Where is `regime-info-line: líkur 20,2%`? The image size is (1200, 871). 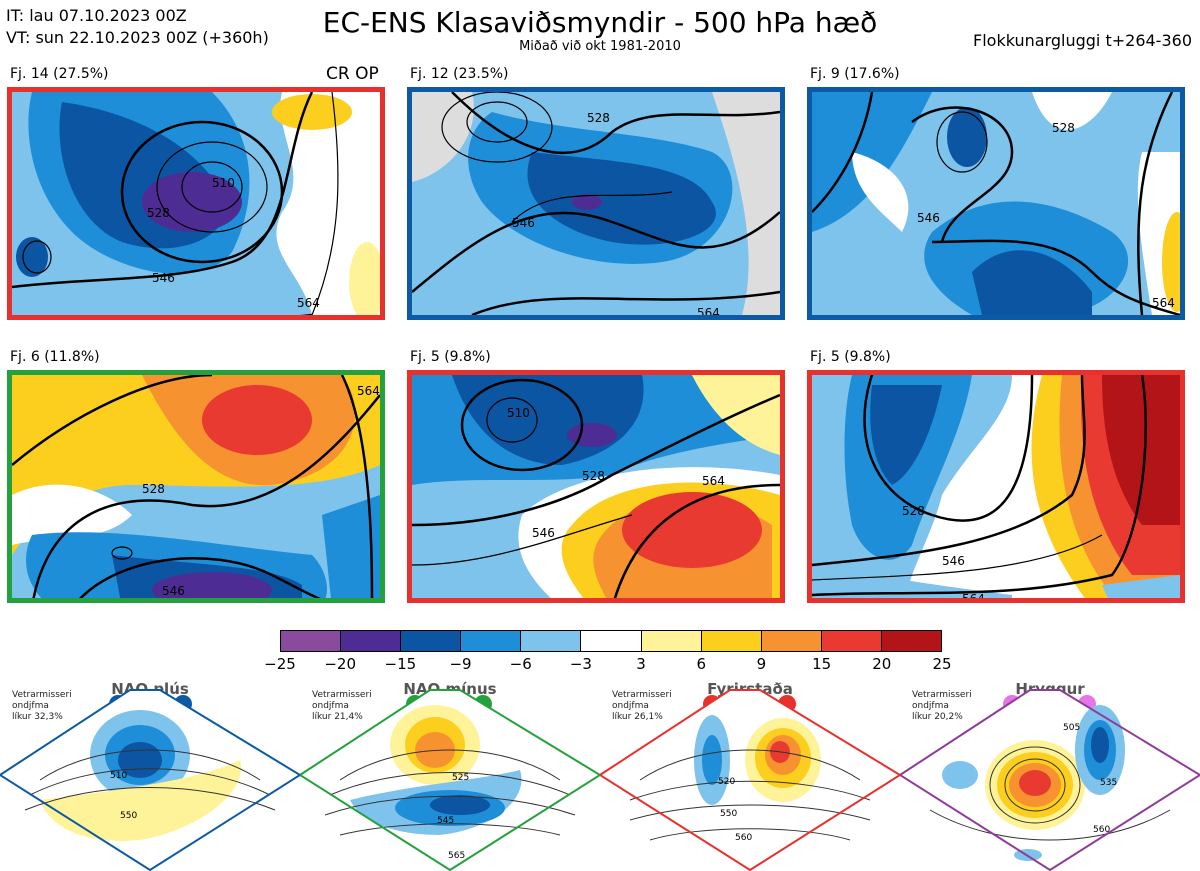
regime-info-line: líkur 20,2% is located at coordinates (937, 717).